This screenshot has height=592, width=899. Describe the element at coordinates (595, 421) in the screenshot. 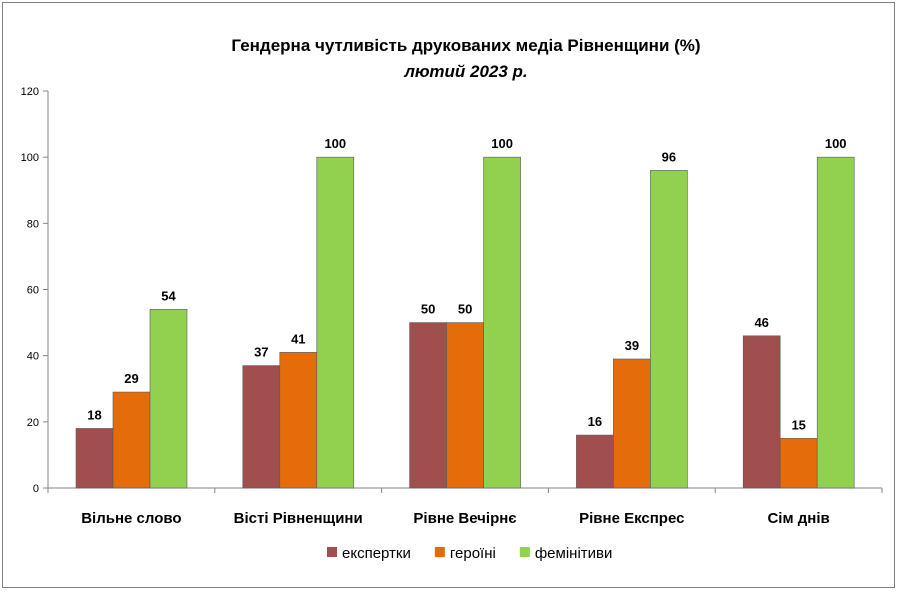

I see `data-label: 16` at that location.